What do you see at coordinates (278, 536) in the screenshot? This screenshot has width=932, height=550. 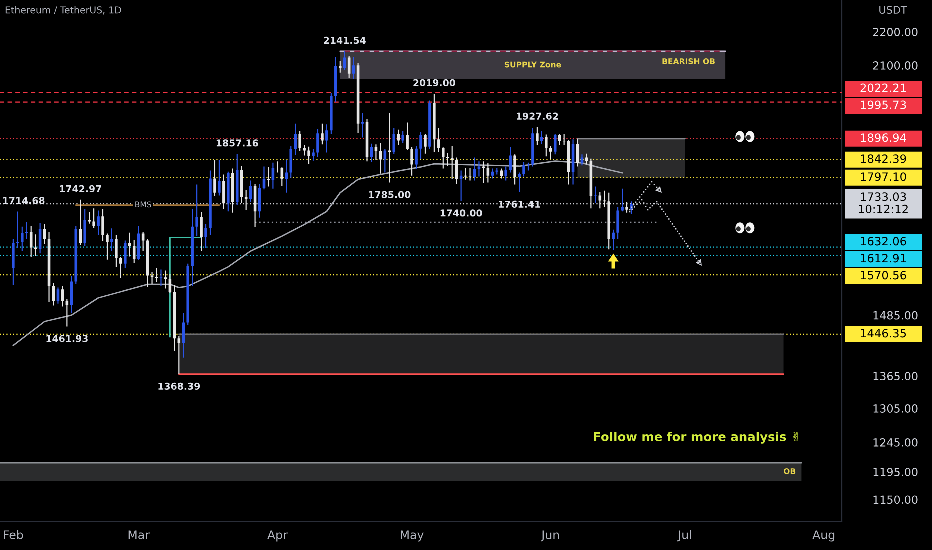 I see `x-tick-label: Apr` at bounding box center [278, 536].